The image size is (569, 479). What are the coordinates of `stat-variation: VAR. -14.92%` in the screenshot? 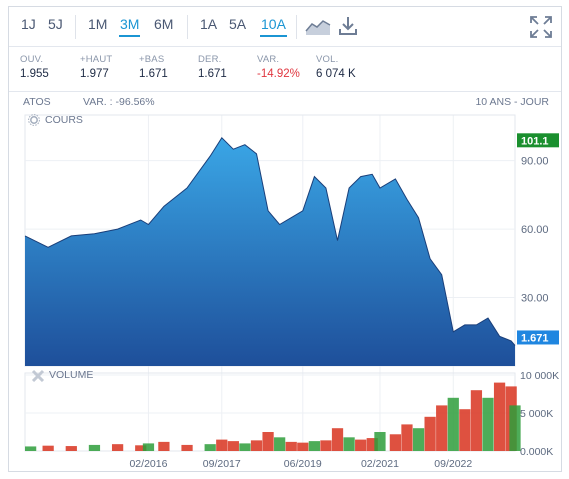 It's located at (278, 67).